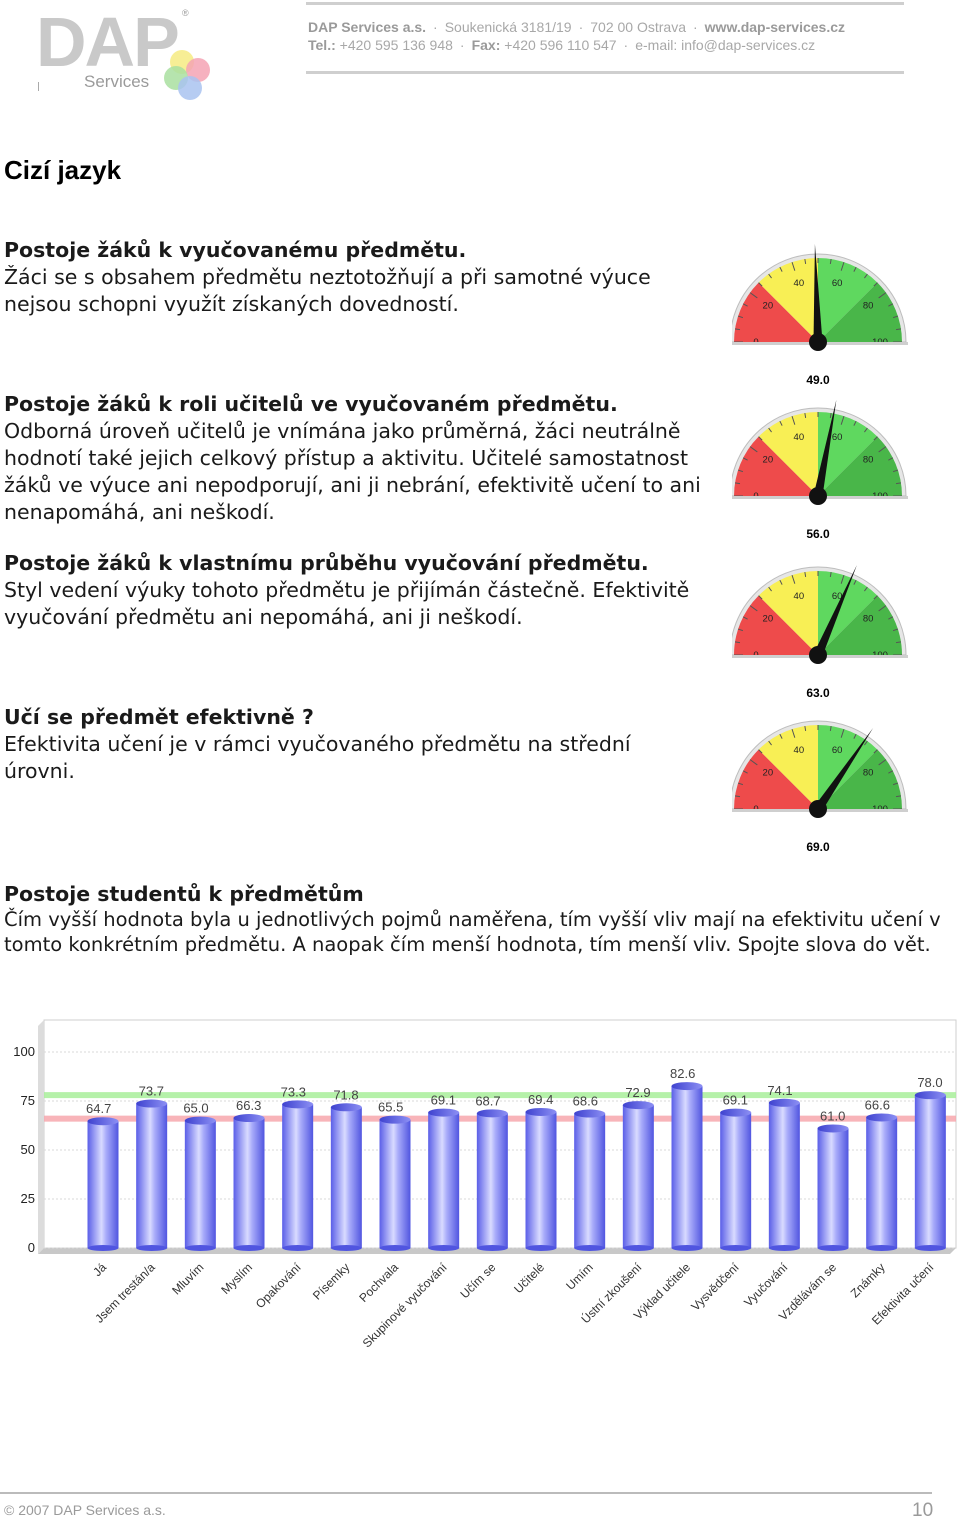  What do you see at coordinates (248, 1105) in the screenshot?
I see `data-label: 66.3` at bounding box center [248, 1105].